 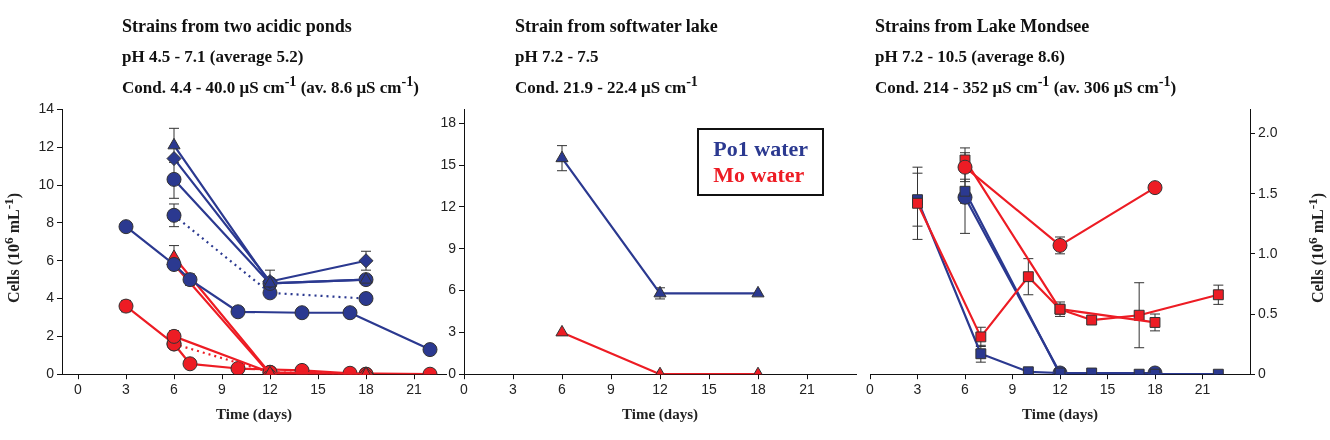 I want to click on y2-tick-label: 1.5, so click(x=1268, y=192).